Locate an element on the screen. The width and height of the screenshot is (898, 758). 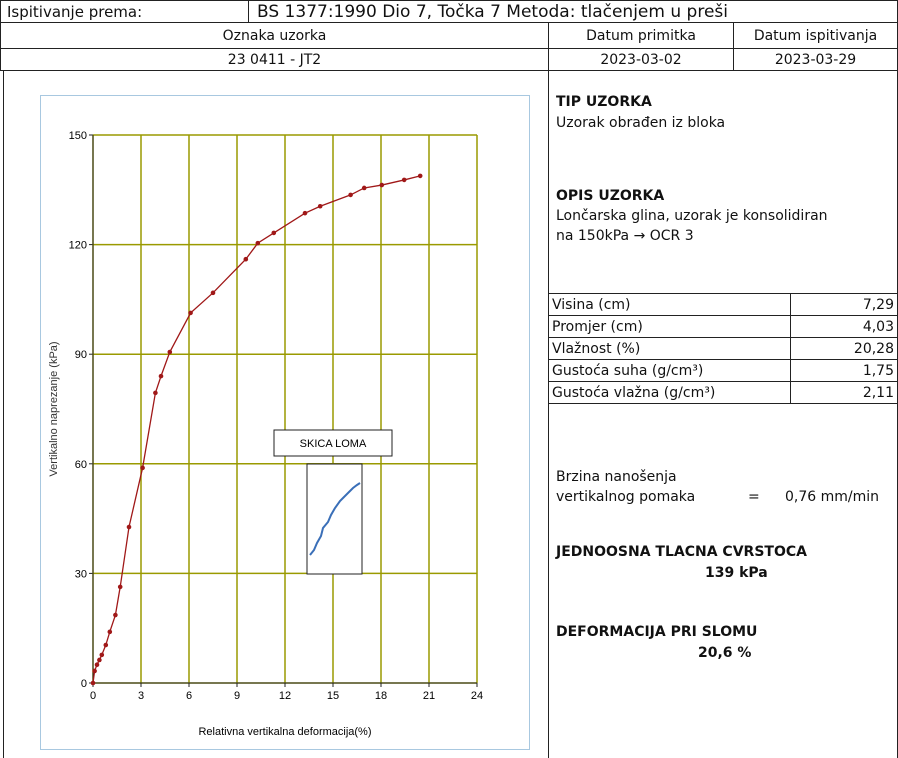
y-tick-label: 0 is located at coordinates (84, 684).